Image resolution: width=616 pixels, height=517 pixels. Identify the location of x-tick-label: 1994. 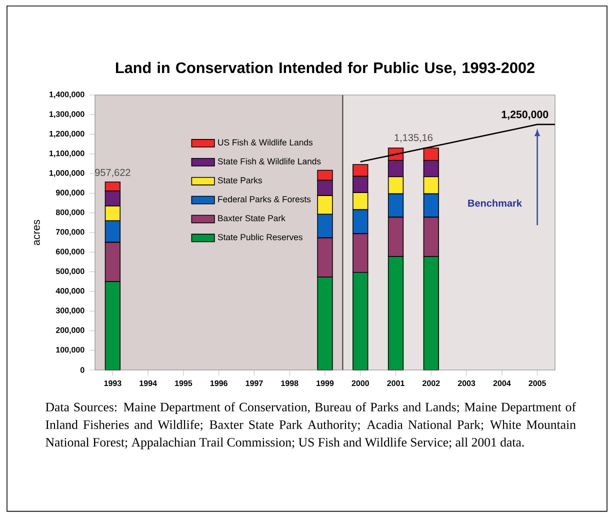
(148, 383).